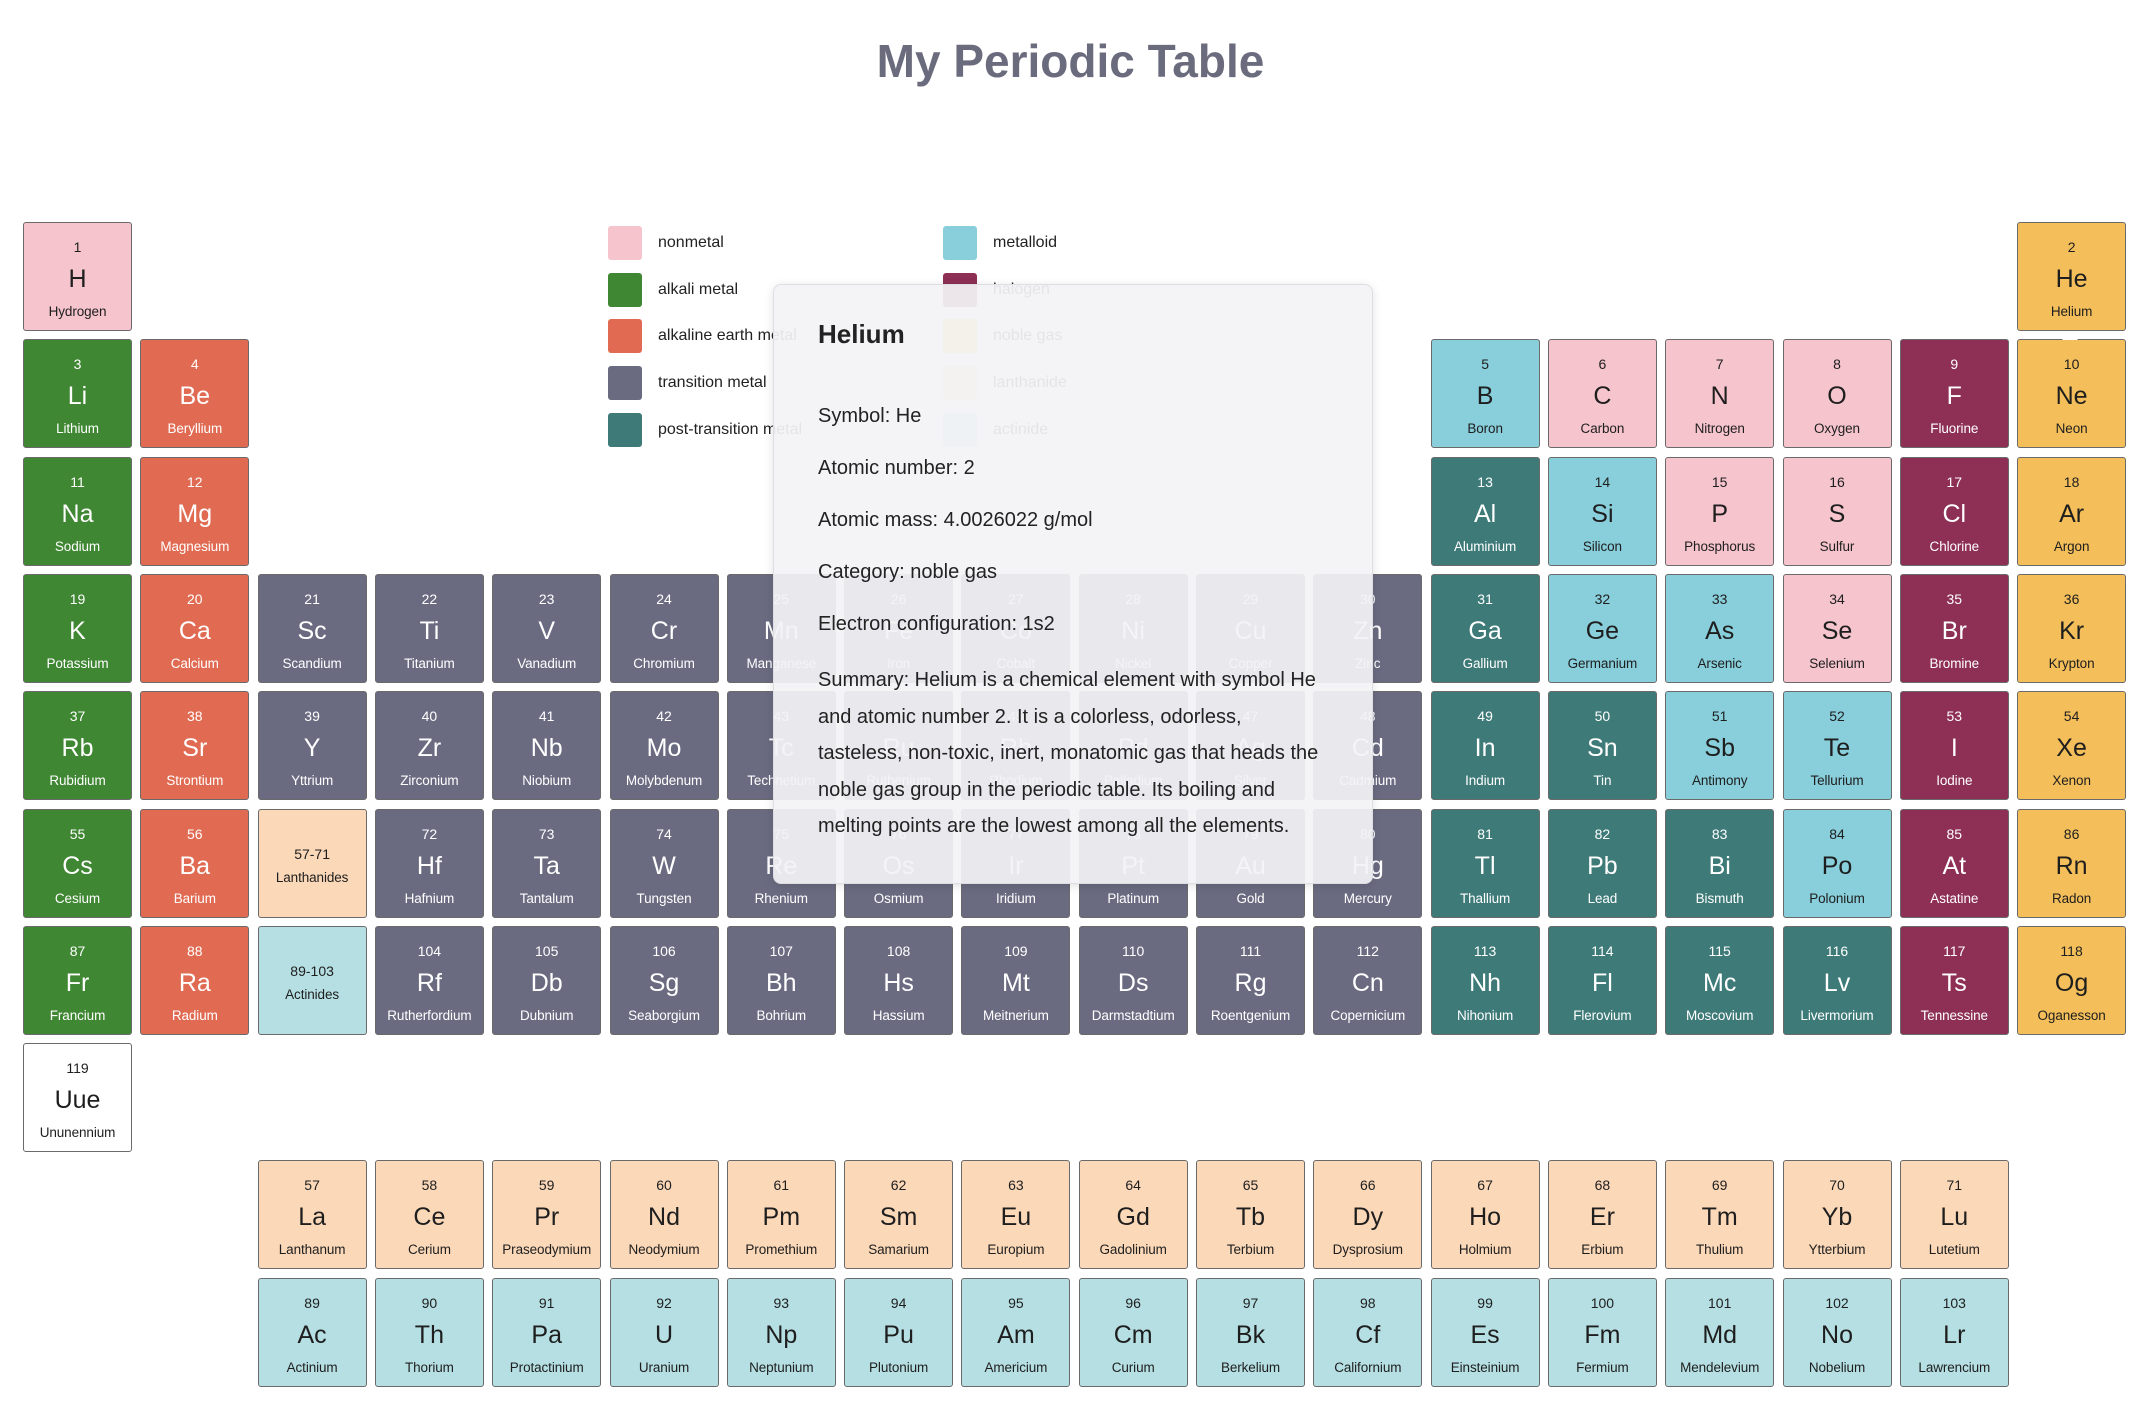 The image size is (2141, 1416). I want to click on element-cell-radon: 86 Rn Radon, so click(2072, 863).